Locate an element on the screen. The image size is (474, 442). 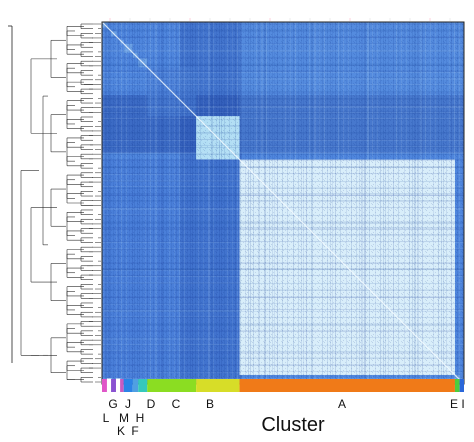
cluster-label-c: C is located at coordinates (176, 404).